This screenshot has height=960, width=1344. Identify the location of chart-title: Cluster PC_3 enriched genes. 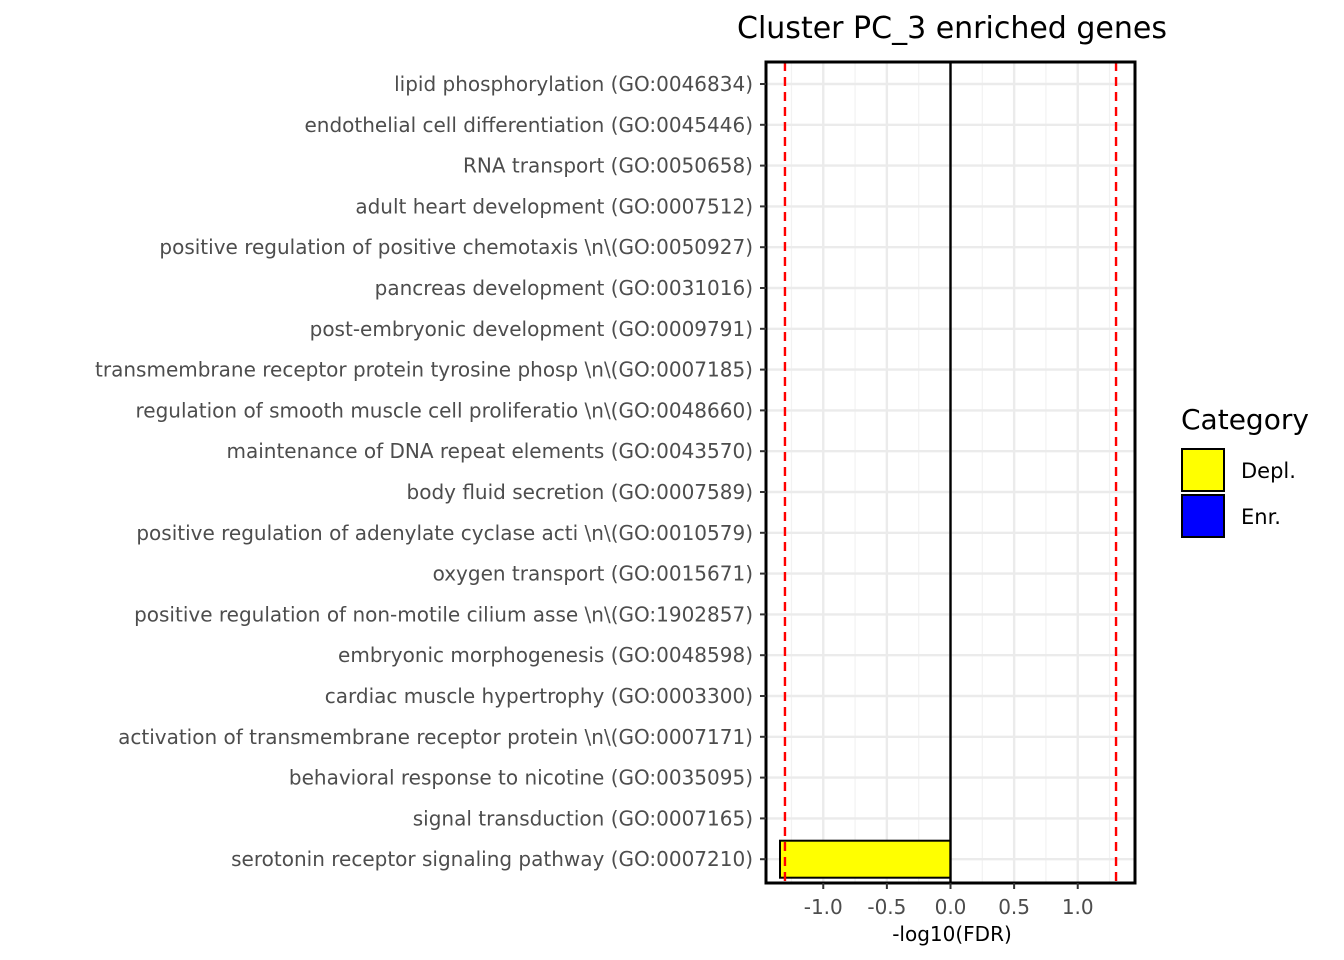
(952, 28).